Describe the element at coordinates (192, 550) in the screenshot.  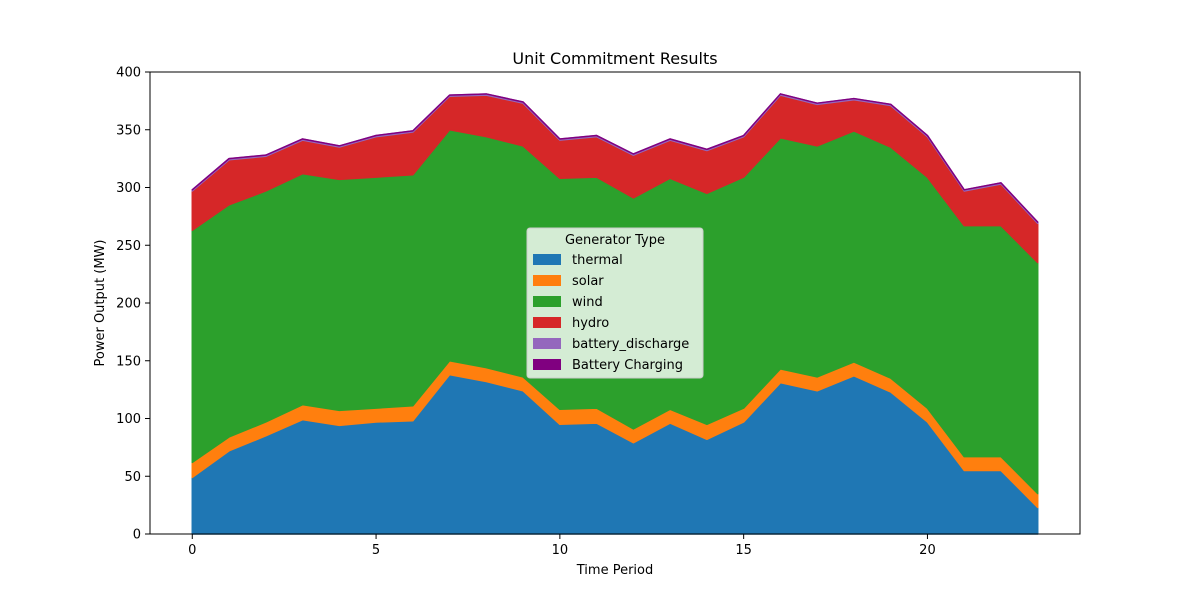
I see `x-tick-label: 0` at that location.